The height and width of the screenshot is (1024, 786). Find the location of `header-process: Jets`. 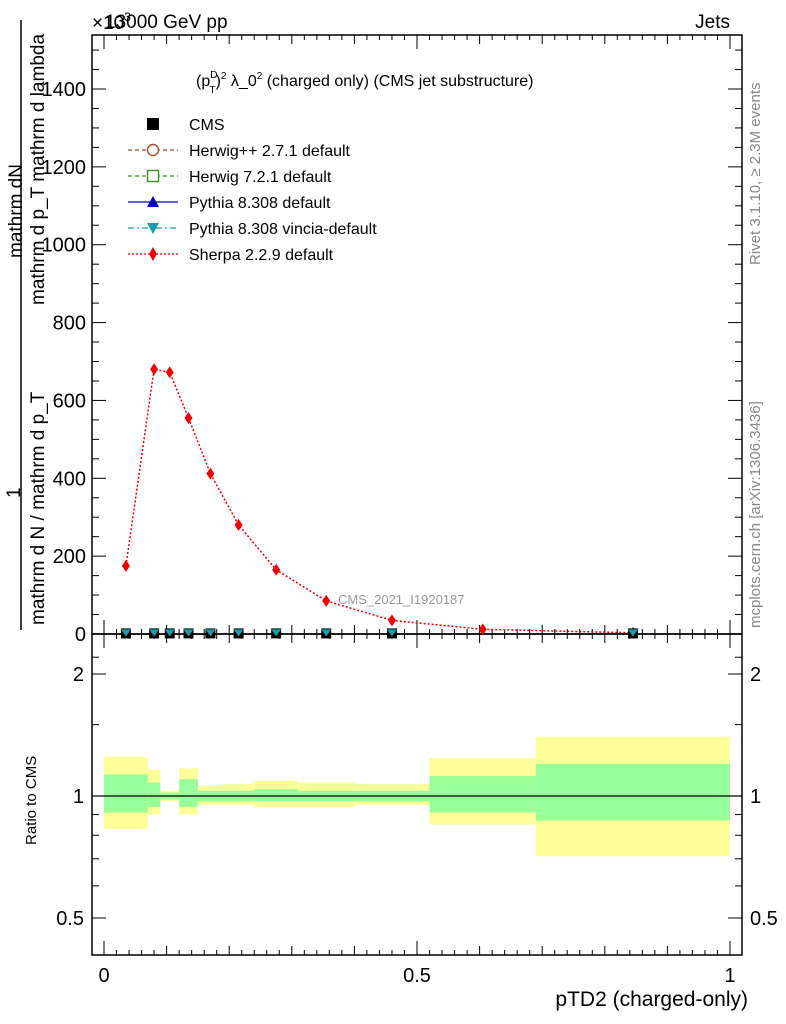

header-process: Jets is located at coordinates (712, 22).